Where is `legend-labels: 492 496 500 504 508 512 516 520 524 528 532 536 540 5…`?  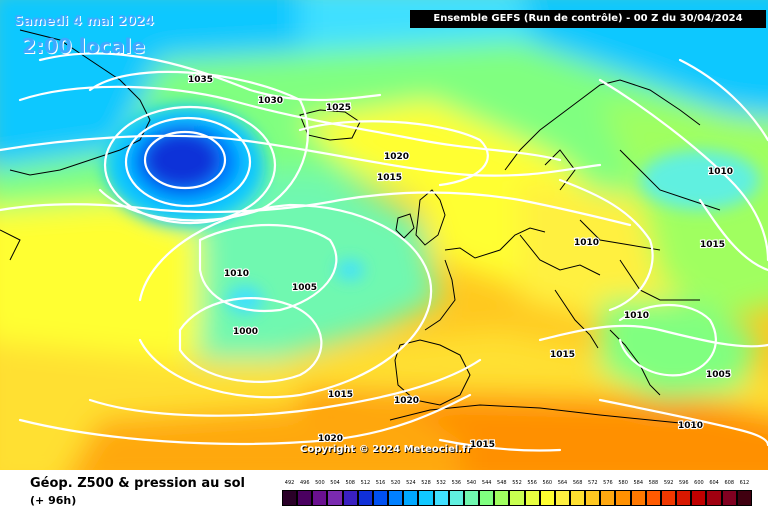 legend-labels: 492 496 500 504 508 512 516 520 524 528 532 536 540 5… is located at coordinates (517, 485).